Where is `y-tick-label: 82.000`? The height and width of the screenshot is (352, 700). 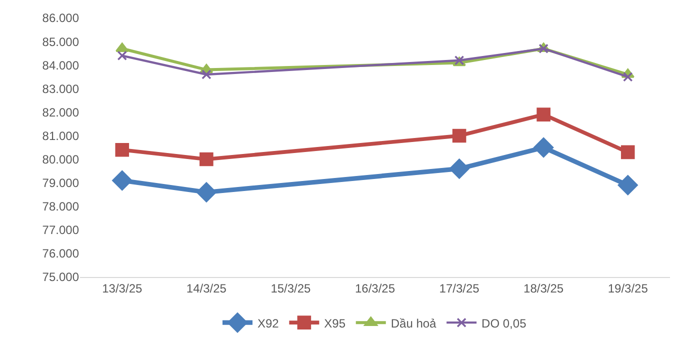
y-tick-label: 82.000 is located at coordinates (61, 112).